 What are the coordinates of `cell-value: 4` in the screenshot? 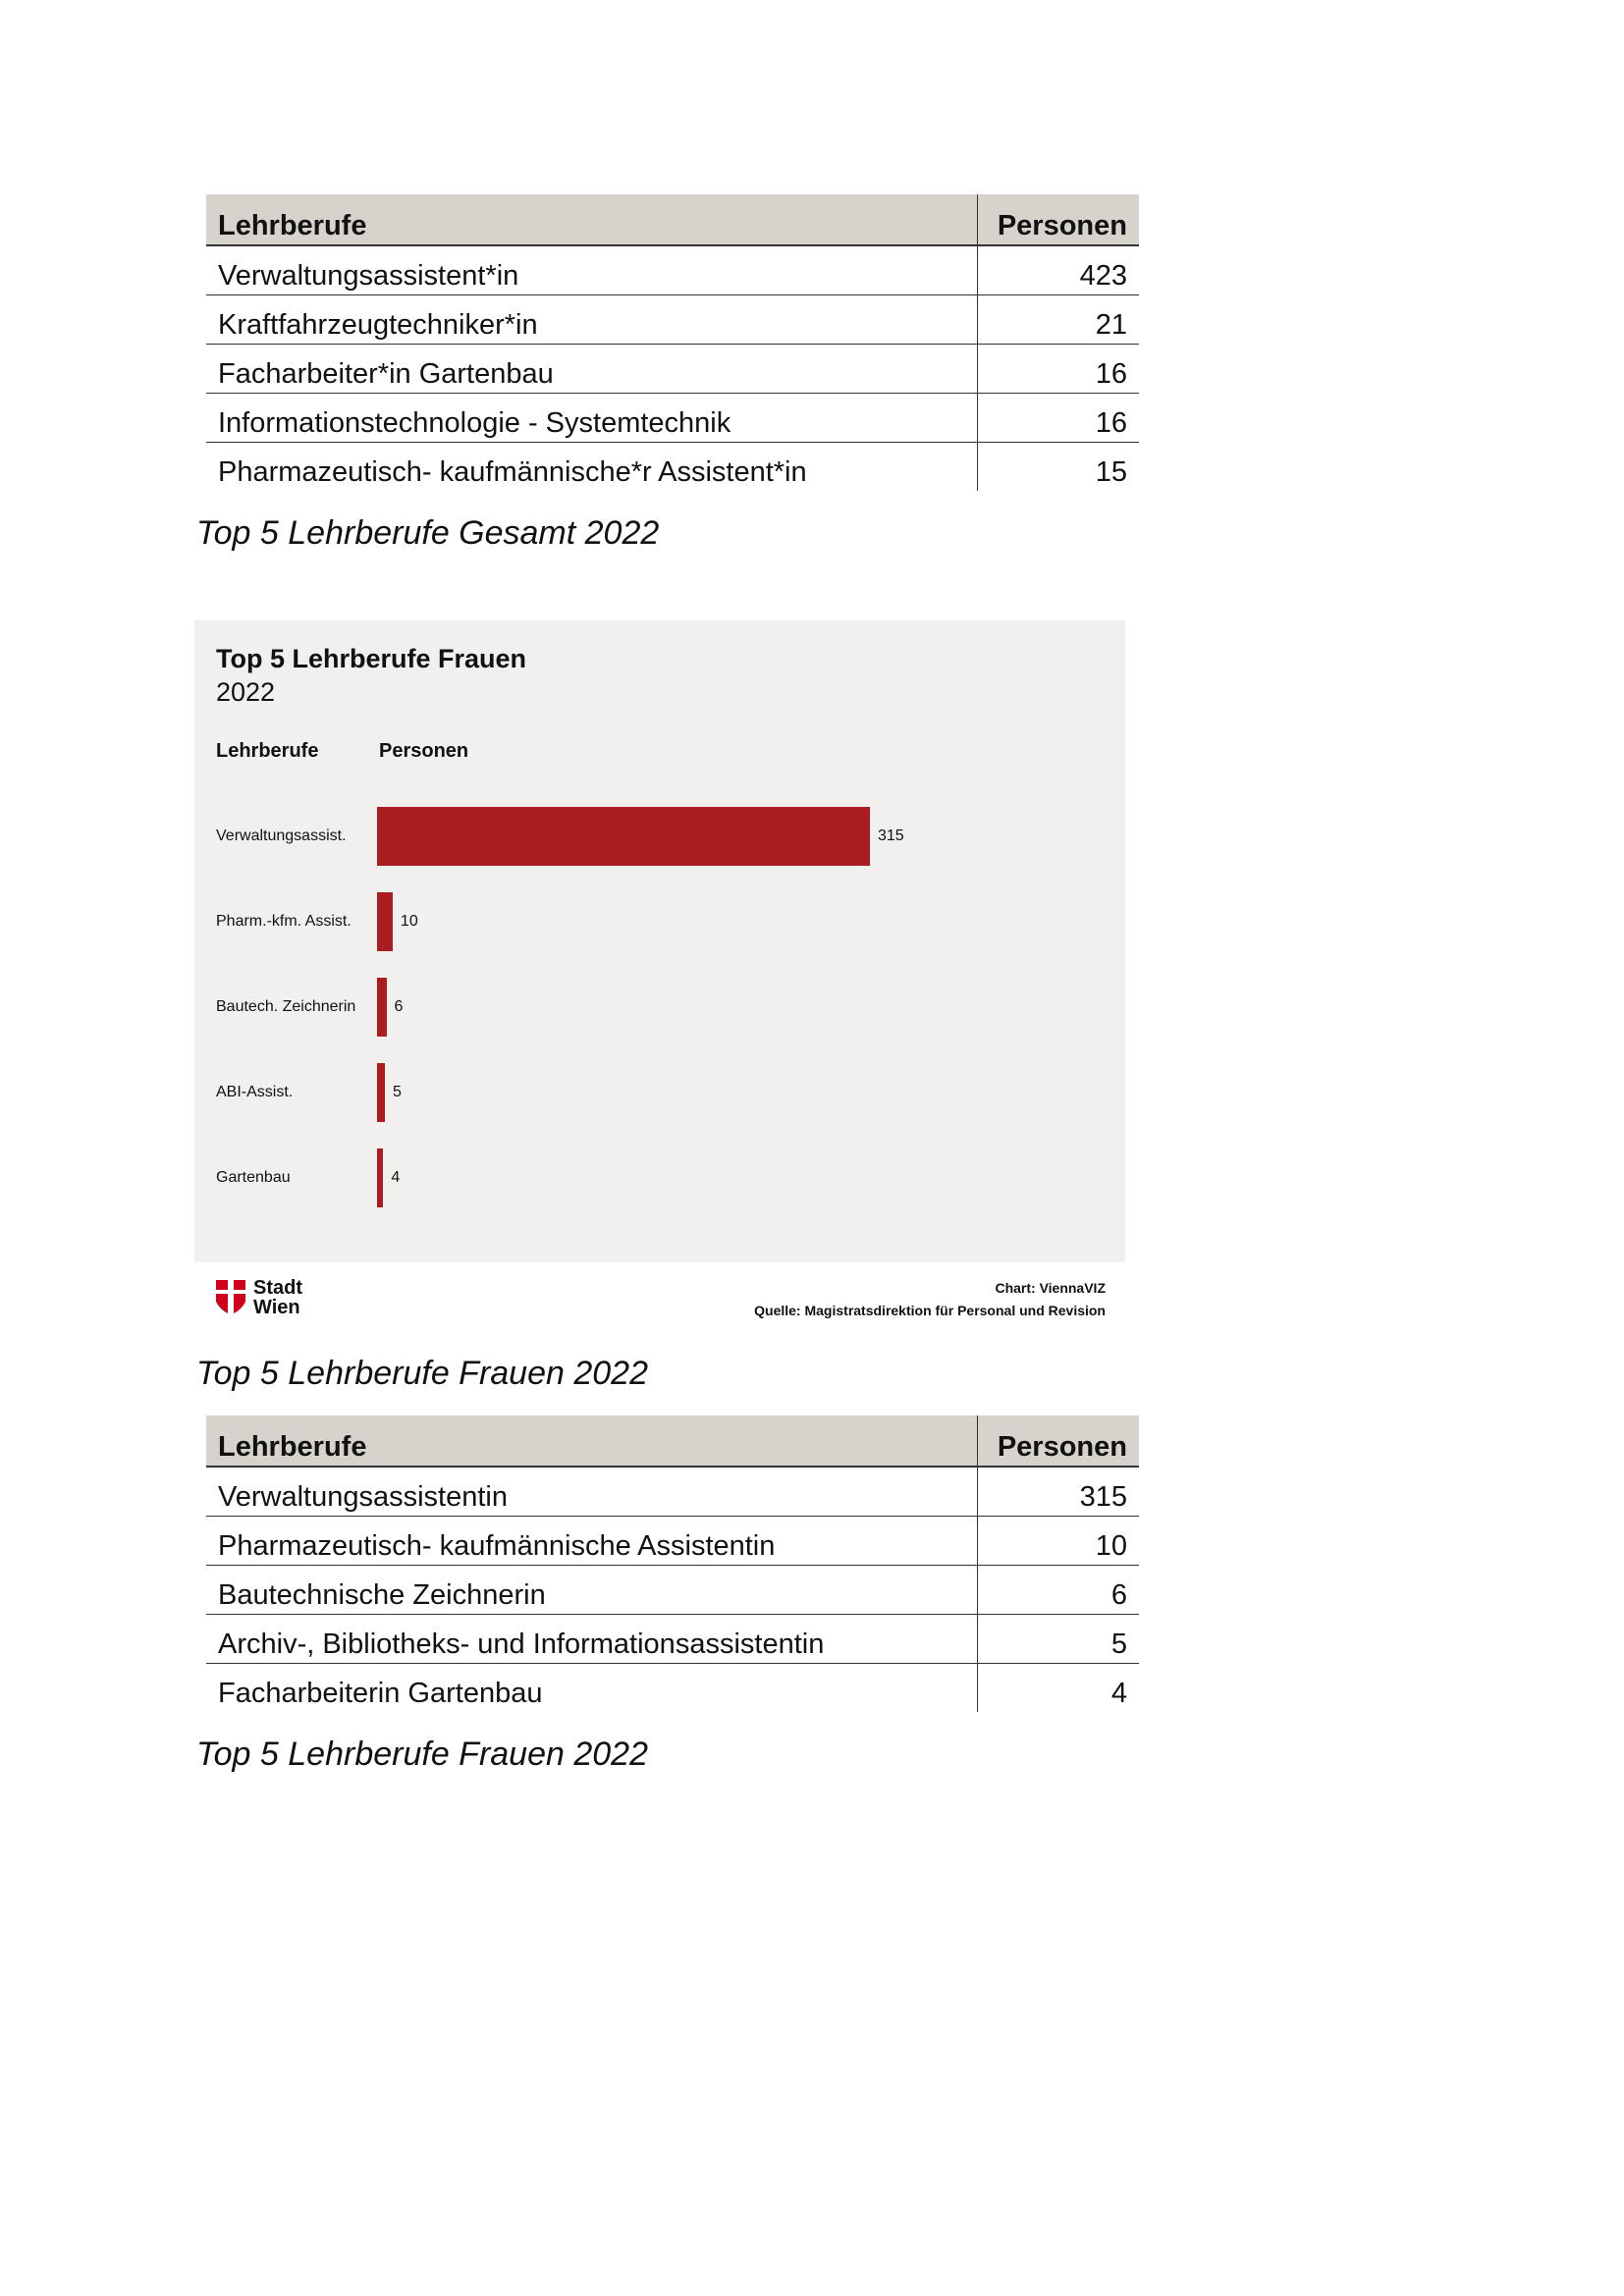 It's located at (1058, 1687).